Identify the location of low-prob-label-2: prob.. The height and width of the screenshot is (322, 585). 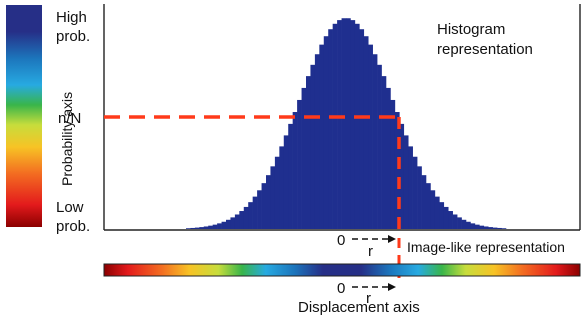
(73, 226).